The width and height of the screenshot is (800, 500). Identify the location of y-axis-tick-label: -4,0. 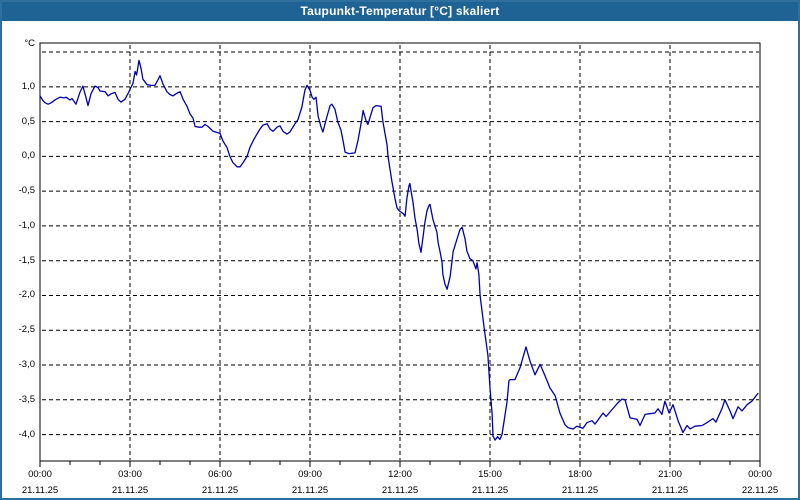
(26, 434).